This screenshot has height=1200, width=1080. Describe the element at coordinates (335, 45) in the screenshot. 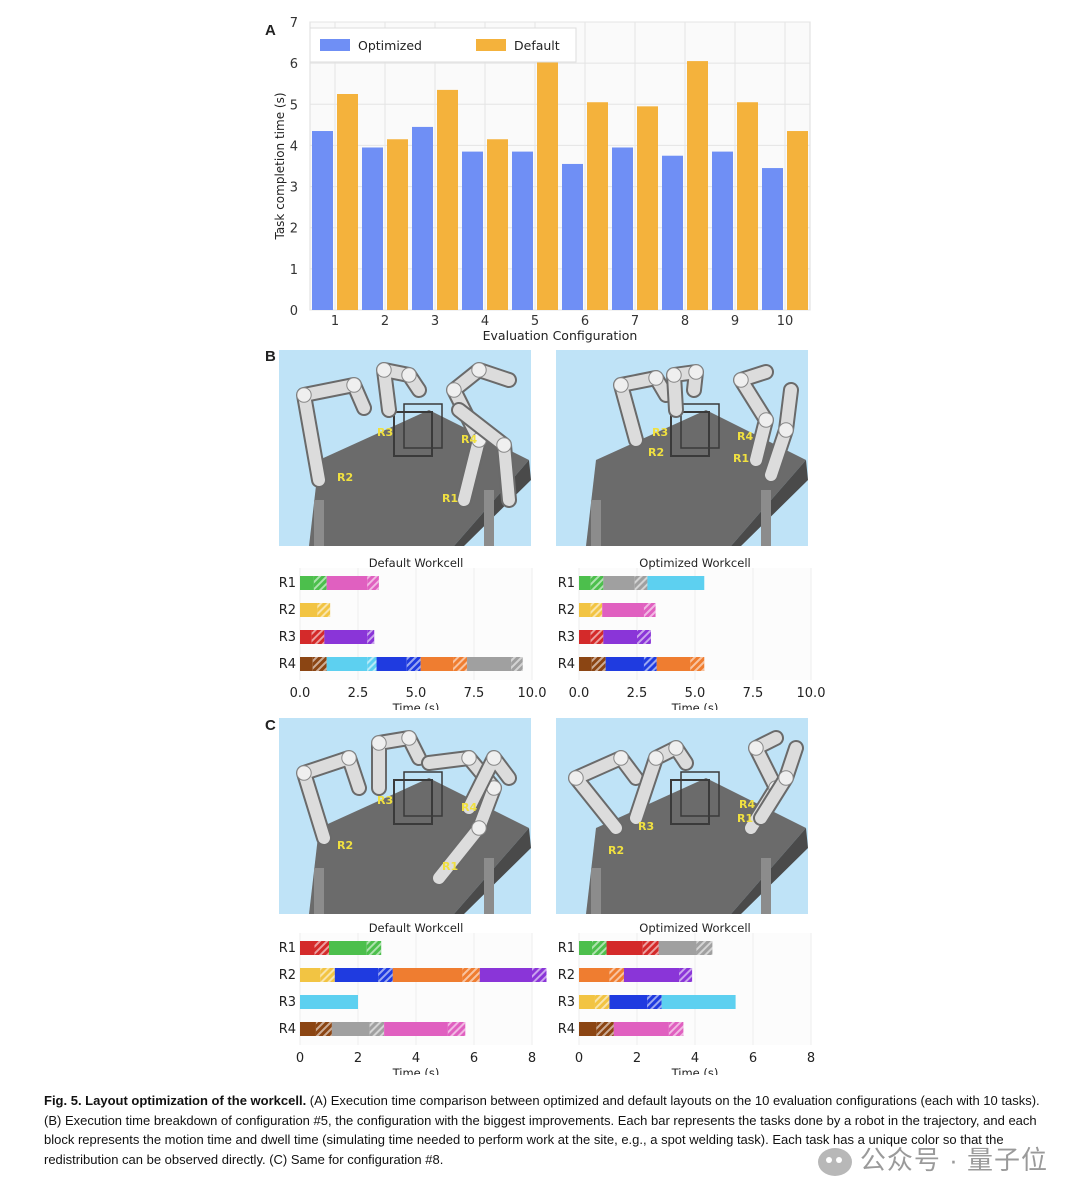

I see `legend-swatch` at that location.